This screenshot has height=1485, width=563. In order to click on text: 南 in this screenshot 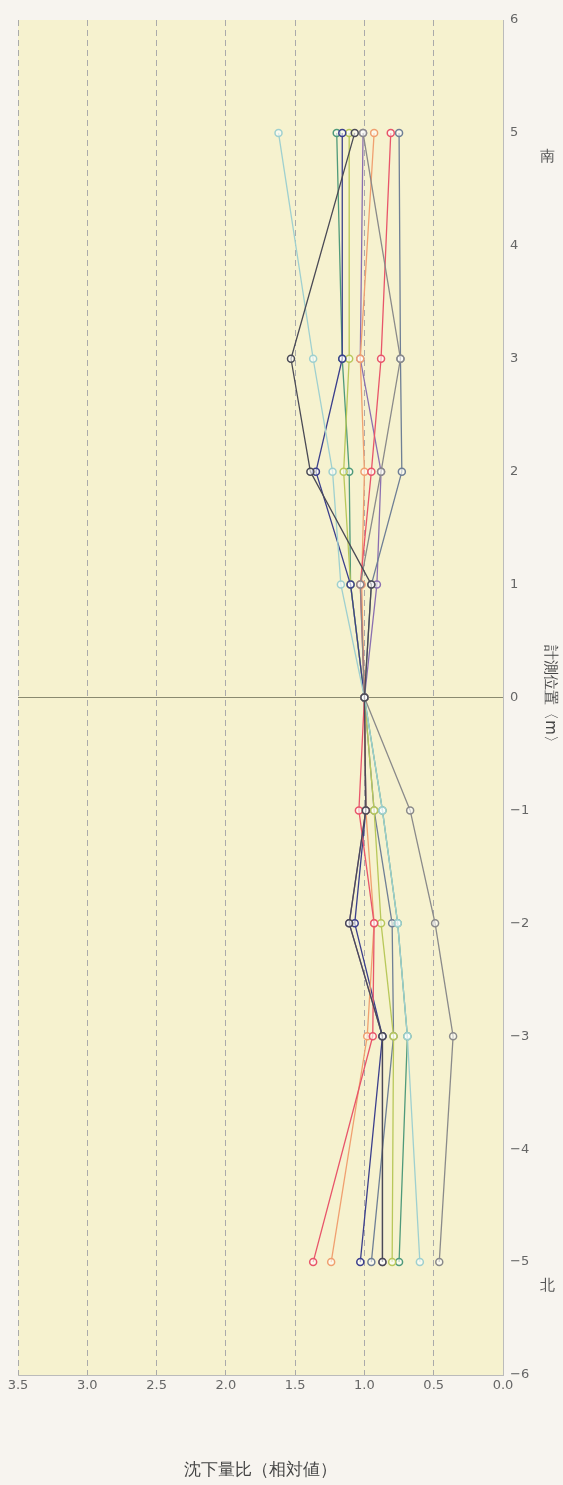, I will do `click(547, 155)`.